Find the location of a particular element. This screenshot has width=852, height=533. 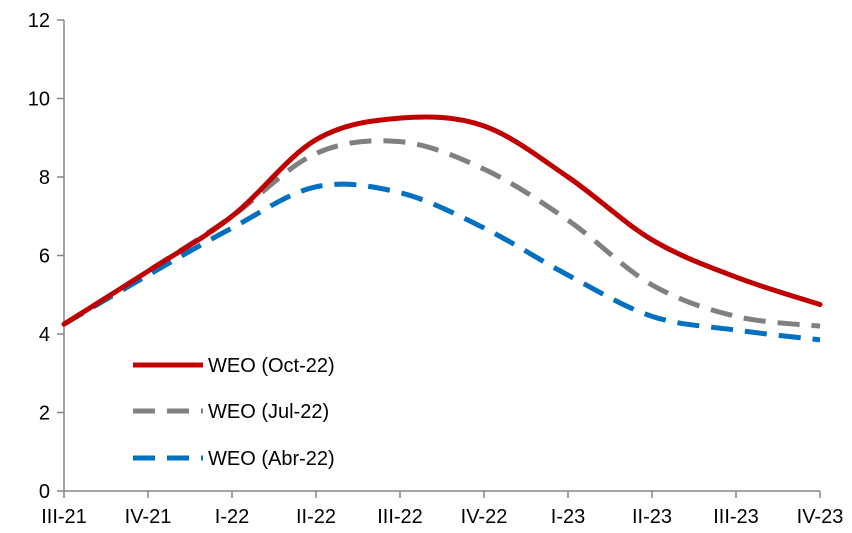

y-tick-label: 6 is located at coordinates (44, 257).